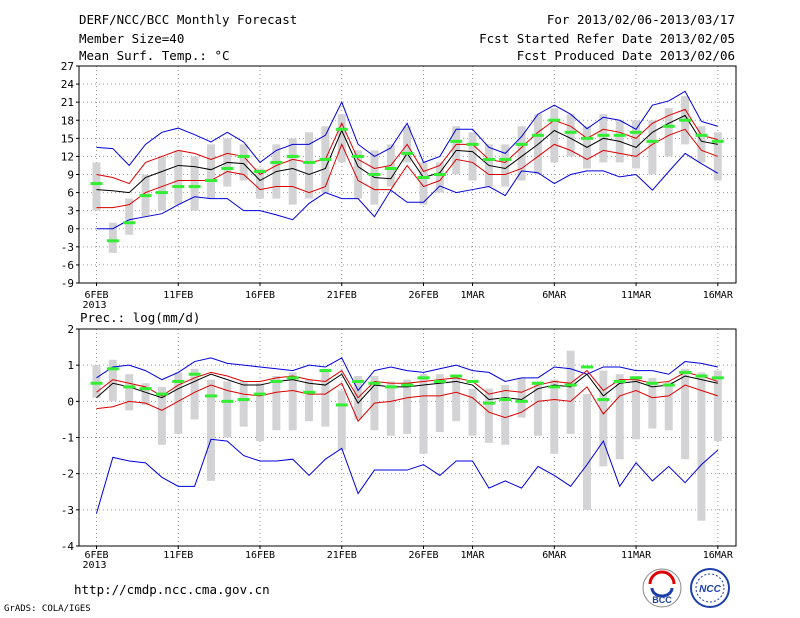 Image resolution: width=800 pixels, height=618 pixels. I want to click on y-tick-label: -1, so click(67, 438).